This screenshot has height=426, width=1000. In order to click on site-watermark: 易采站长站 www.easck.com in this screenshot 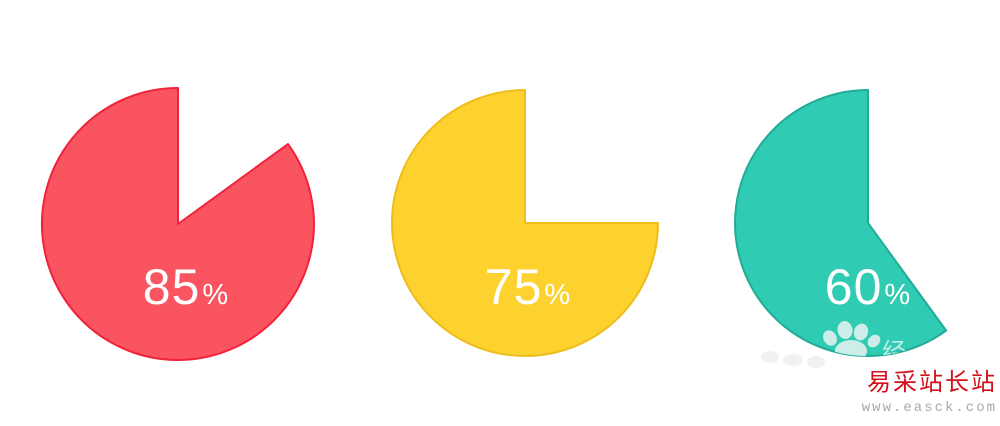, I will do `click(929, 392)`.